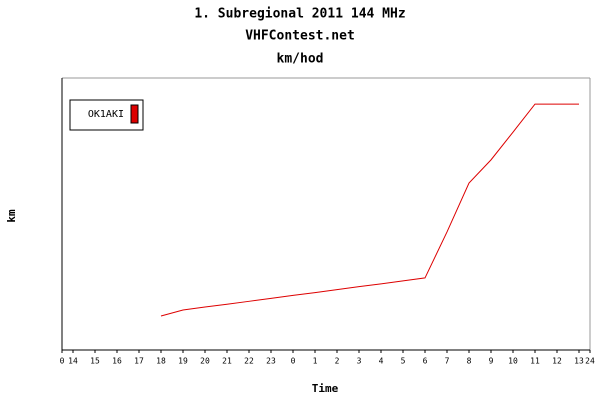  I want to click on x-tick-label: 1, so click(315, 361).